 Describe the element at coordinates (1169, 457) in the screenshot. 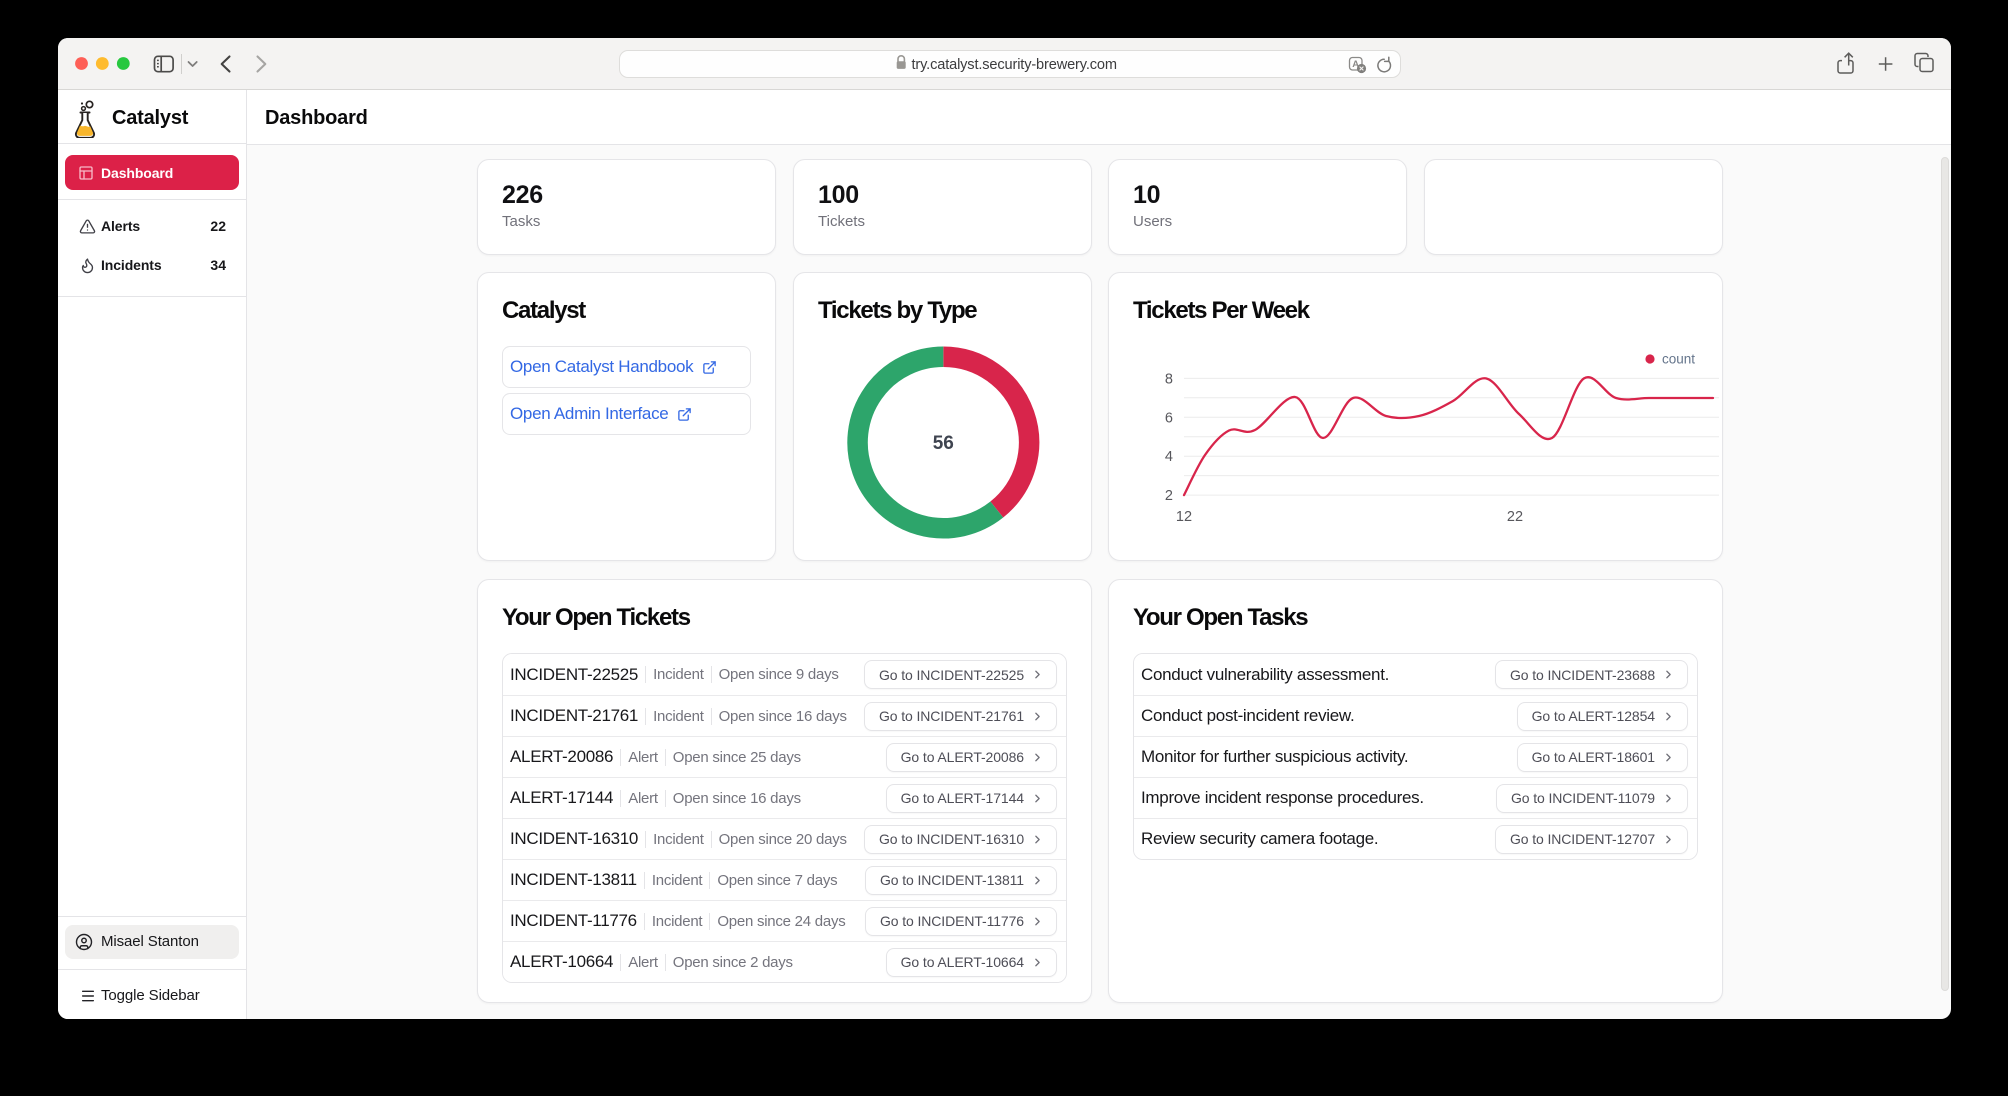

I see `svg-text: 4` at that location.